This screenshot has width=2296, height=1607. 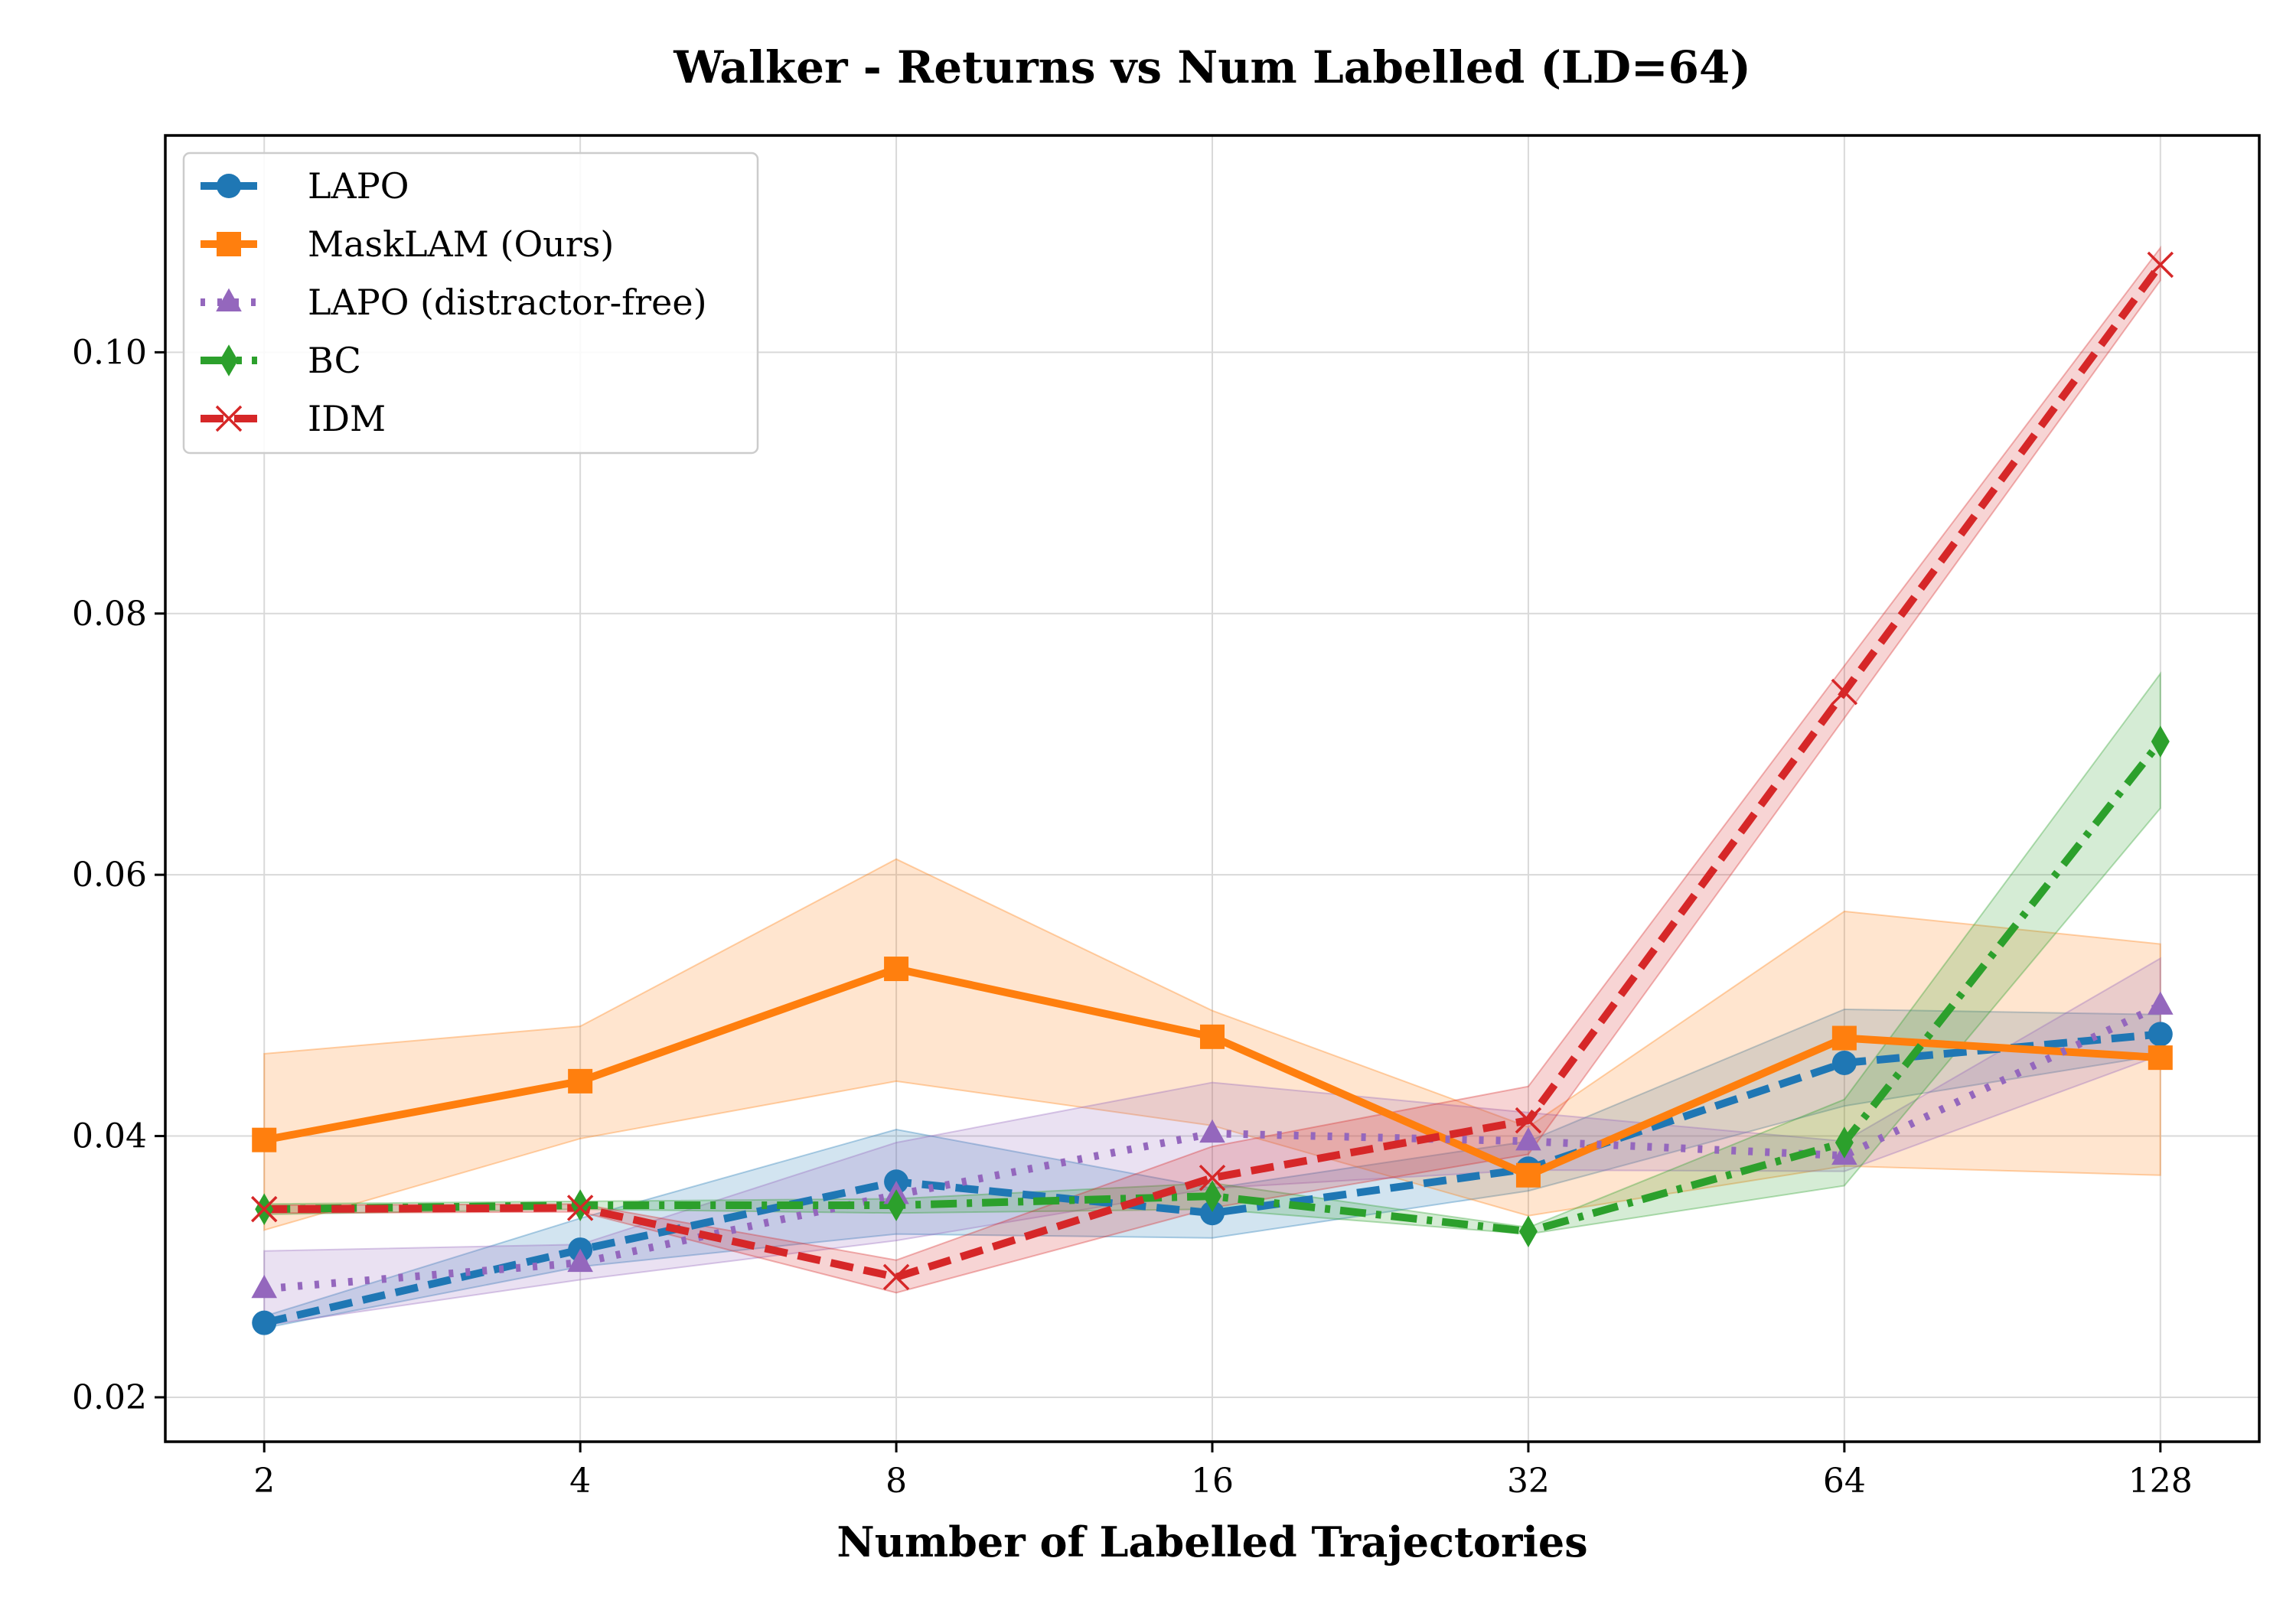 I want to click on x-tick-label: 4, so click(x=580, y=1482).